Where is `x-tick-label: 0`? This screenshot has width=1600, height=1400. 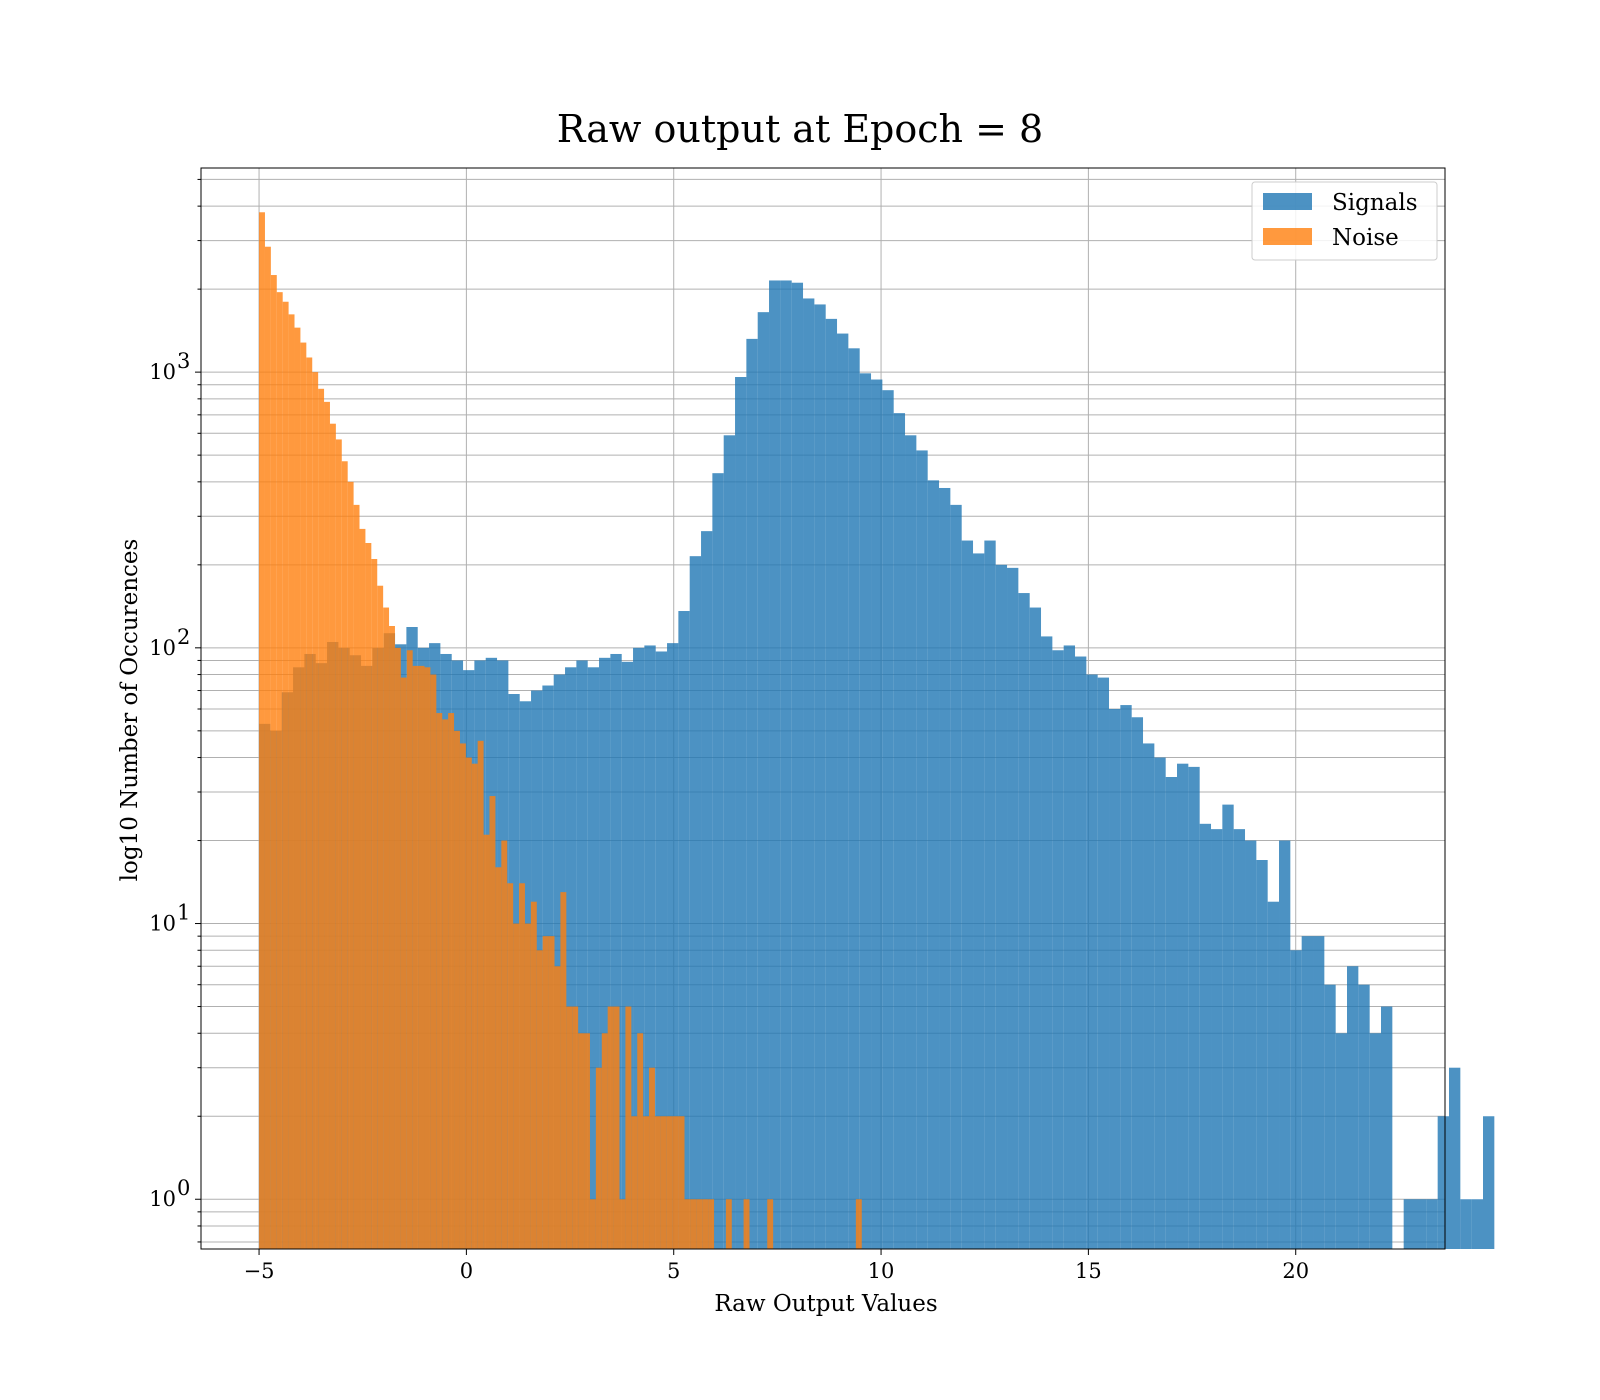 x-tick-label: 0 is located at coordinates (466, 1271).